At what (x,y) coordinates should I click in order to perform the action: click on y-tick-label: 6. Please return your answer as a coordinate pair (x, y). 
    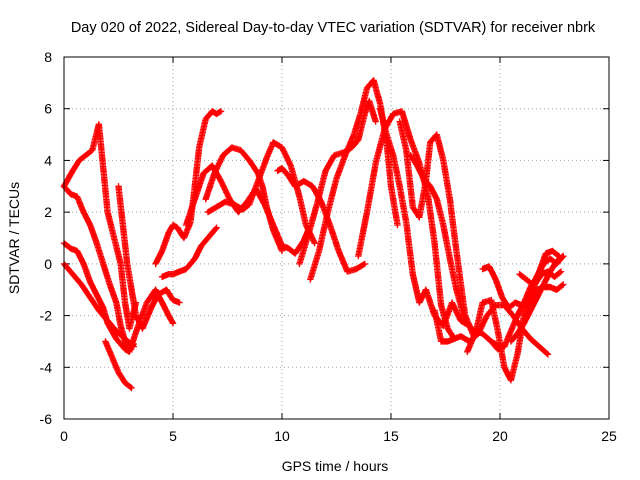
    Looking at the image, I should click on (48, 109).